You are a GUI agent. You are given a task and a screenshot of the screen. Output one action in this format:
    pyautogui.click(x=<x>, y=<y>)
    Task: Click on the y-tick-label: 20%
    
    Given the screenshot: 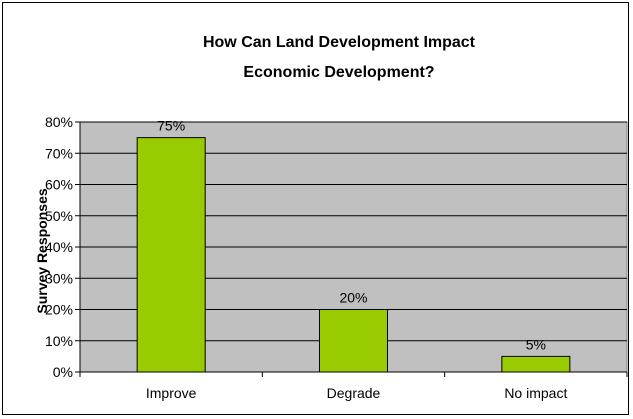 What is the action you would take?
    pyautogui.click(x=59, y=310)
    